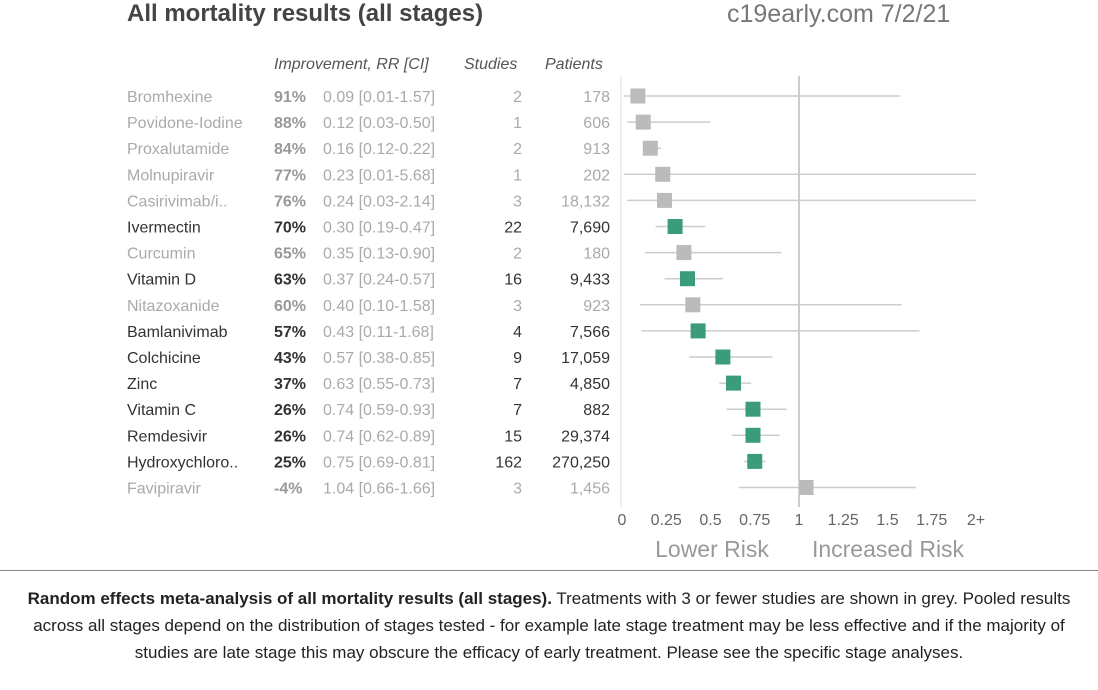 This screenshot has width=1098, height=690. What do you see at coordinates (585, 358) in the screenshot?
I see `row-patients: 17,059` at bounding box center [585, 358].